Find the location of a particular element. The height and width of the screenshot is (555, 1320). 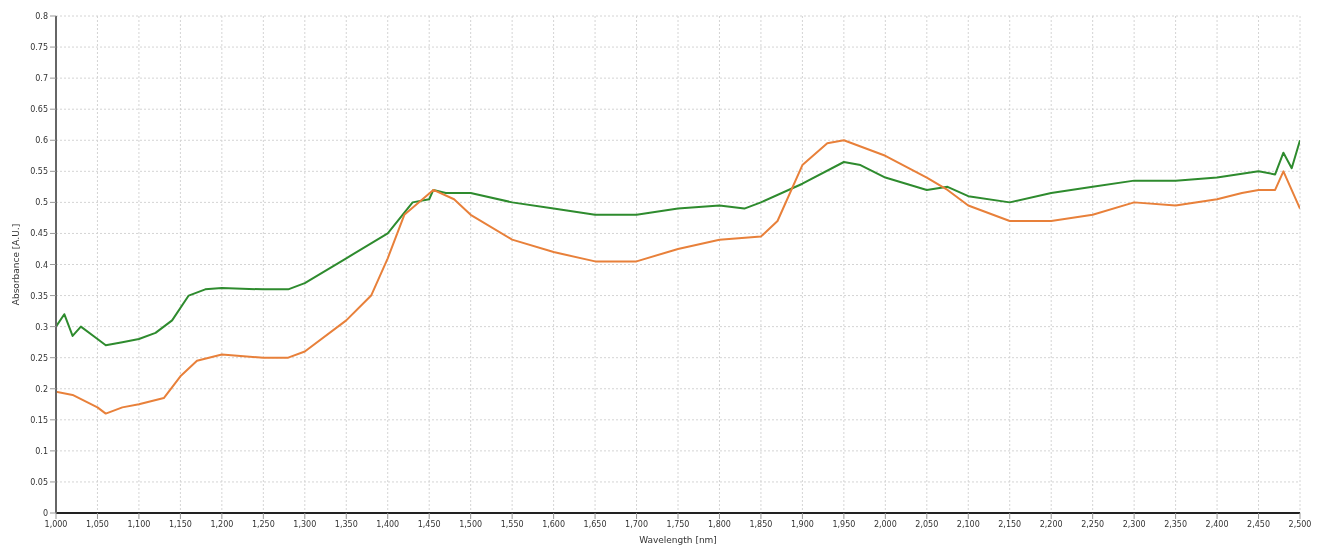

y-tick-label: 0.65 is located at coordinates (39, 110).